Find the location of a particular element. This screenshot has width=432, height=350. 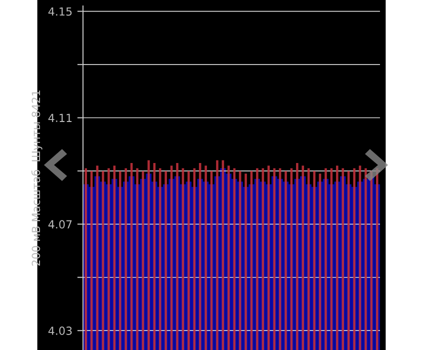

y-axis-title: 200 мВ Масштаб Шунты 8421 is located at coordinates (36, 178).